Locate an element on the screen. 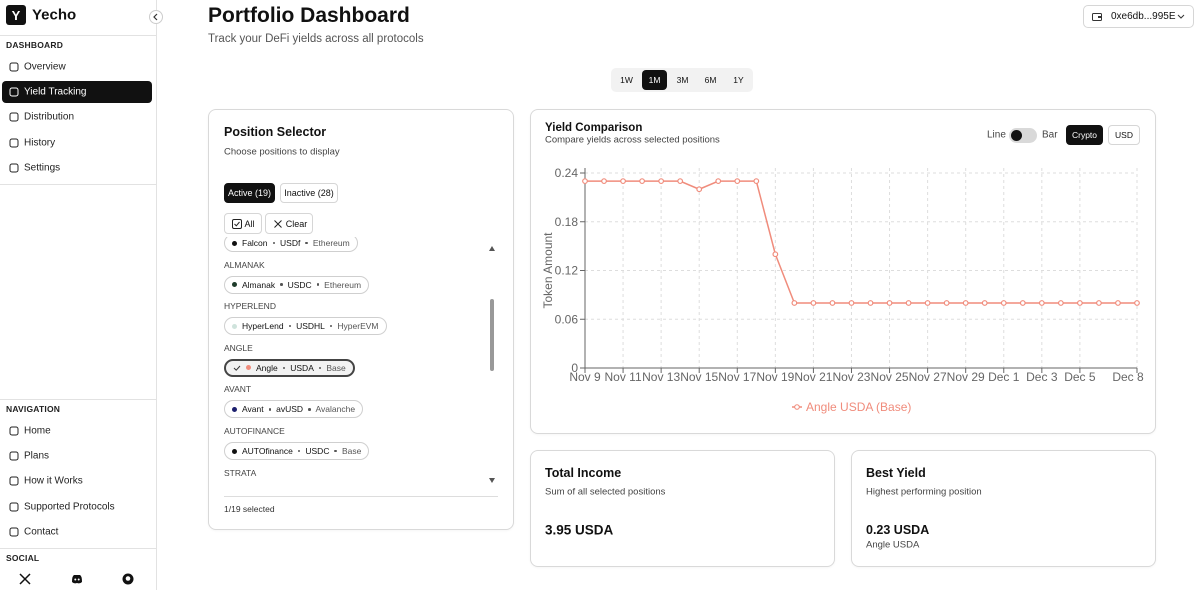 The width and height of the screenshot is (1200, 590). stat-subtitle: Sum of all selected positions is located at coordinates (605, 492).